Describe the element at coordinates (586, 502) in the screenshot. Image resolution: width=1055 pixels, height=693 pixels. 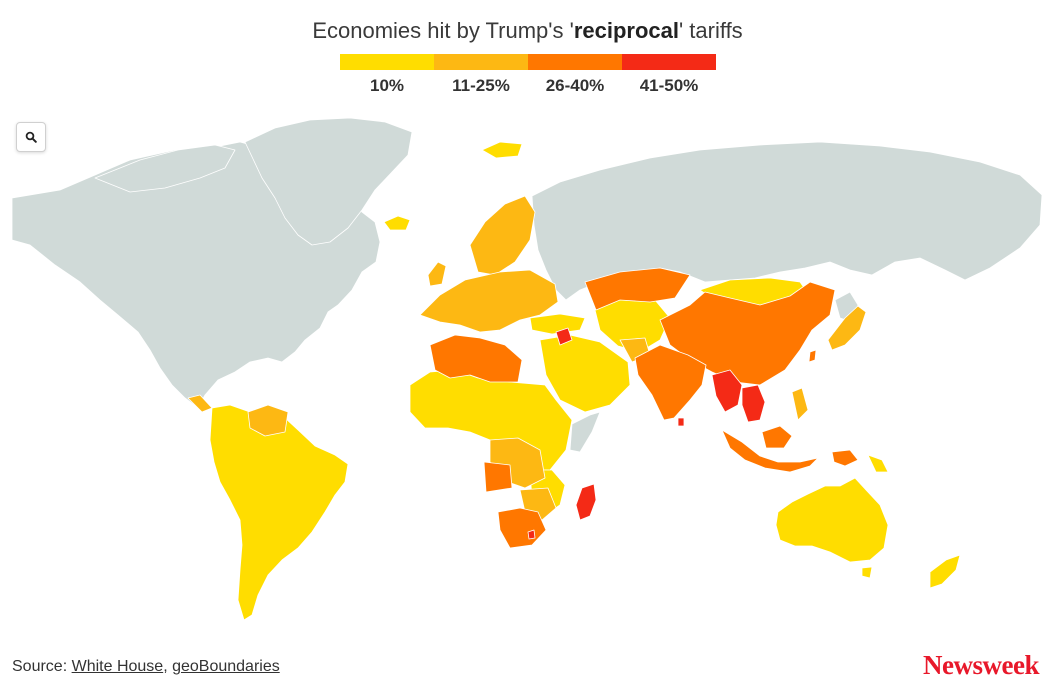
I see `map-region-madagascar` at that location.